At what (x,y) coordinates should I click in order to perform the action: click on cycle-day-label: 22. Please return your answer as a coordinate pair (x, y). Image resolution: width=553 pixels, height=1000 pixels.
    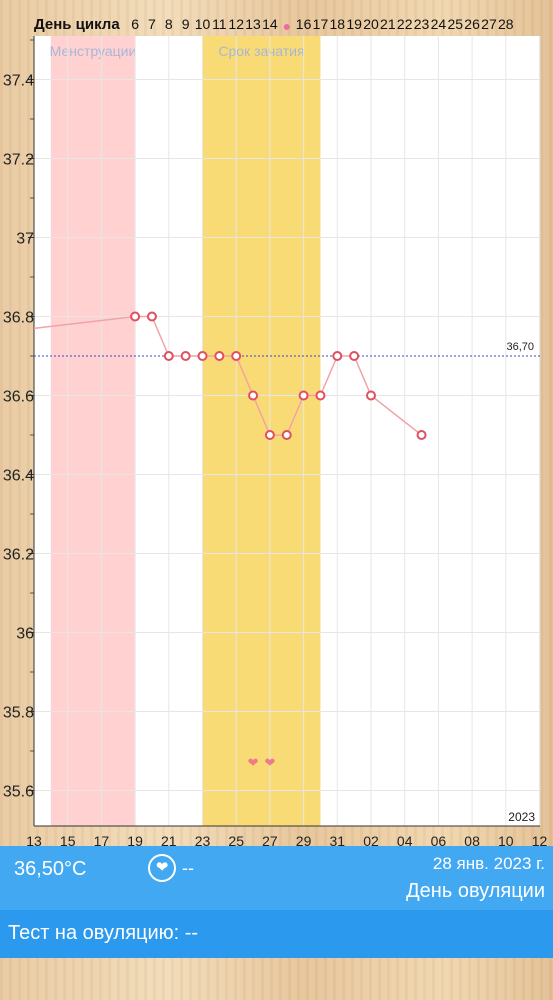
    Looking at the image, I should click on (405, 24).